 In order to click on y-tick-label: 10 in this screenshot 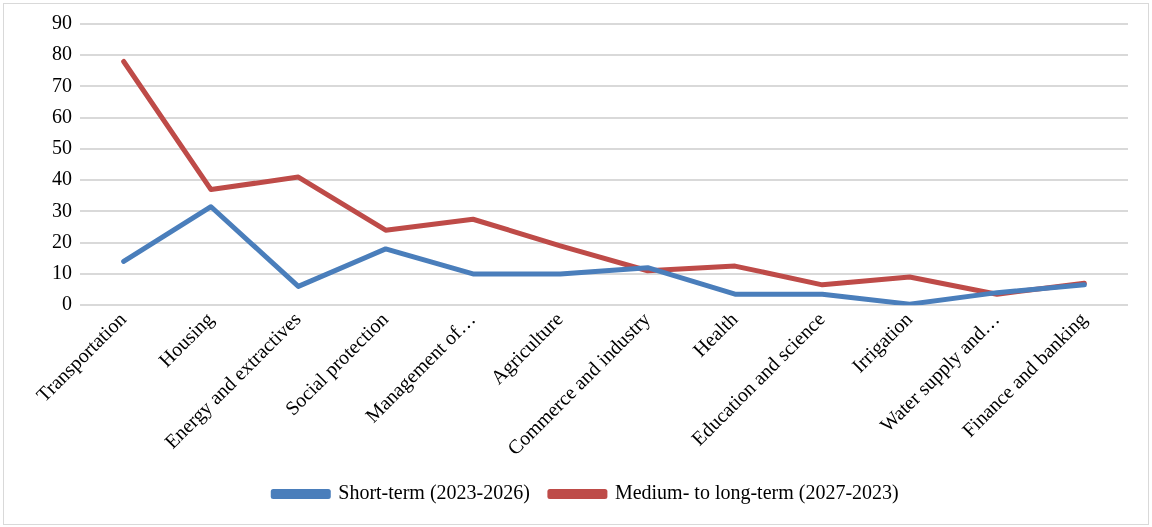, I will do `click(62, 272)`.